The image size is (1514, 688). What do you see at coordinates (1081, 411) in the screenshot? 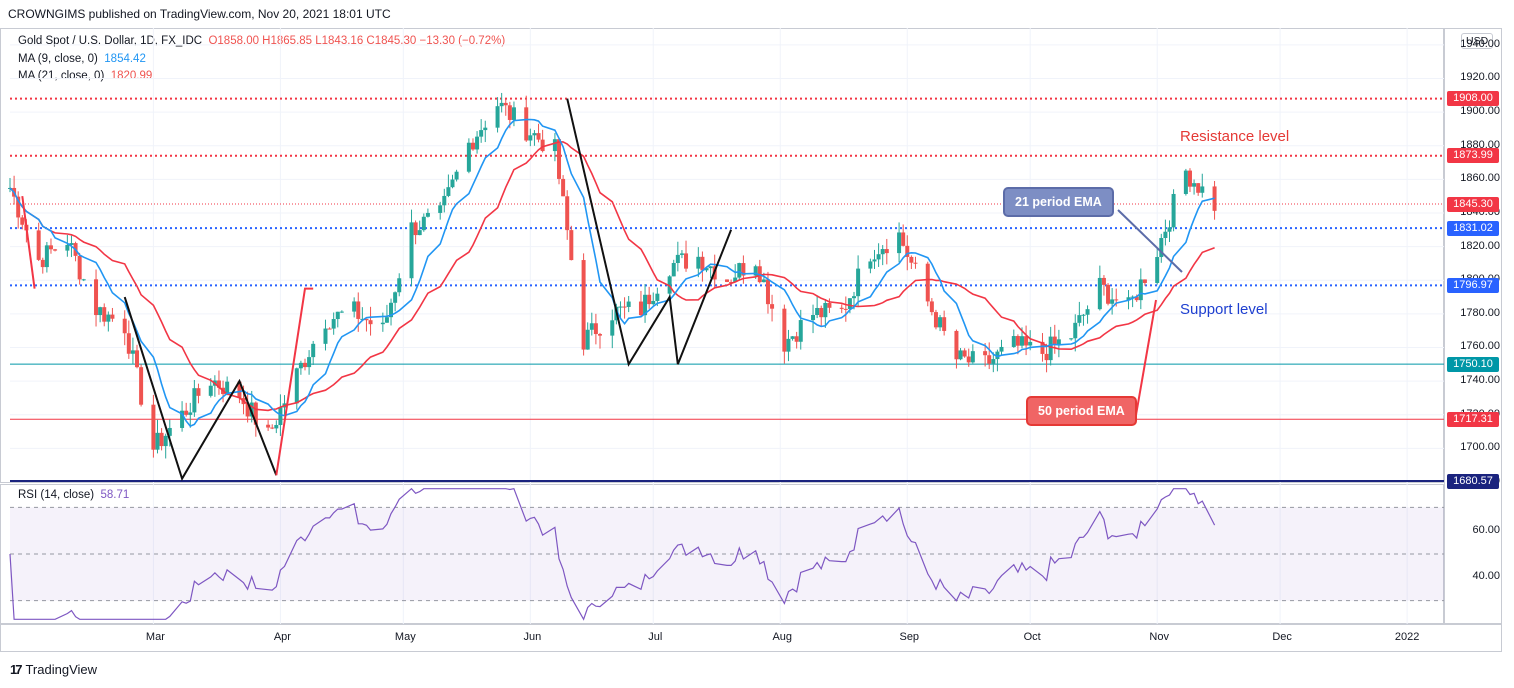
I see `ema50-callout: 50 period EMA` at bounding box center [1081, 411].